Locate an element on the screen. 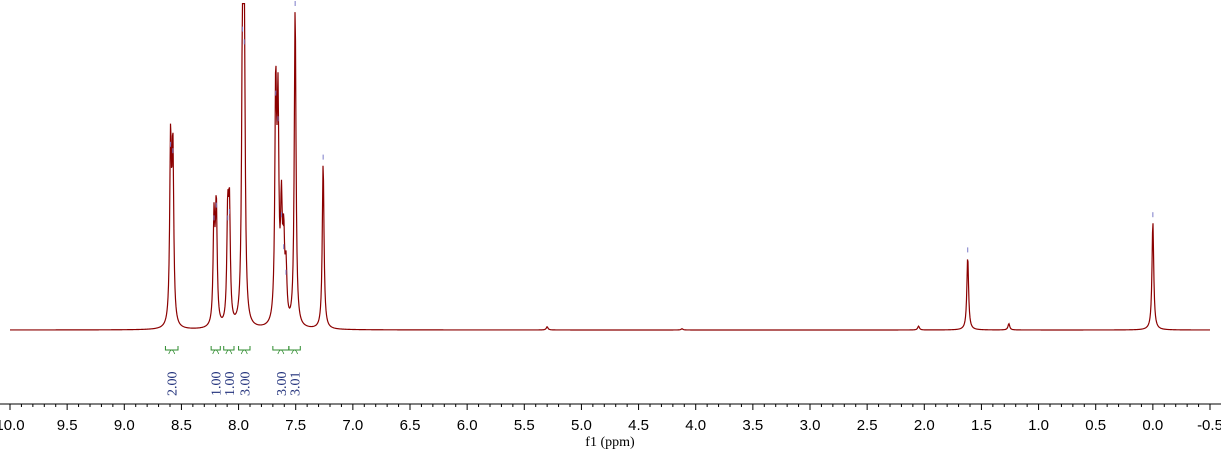  x-tick-label: 0.5 is located at coordinates (1095, 425).